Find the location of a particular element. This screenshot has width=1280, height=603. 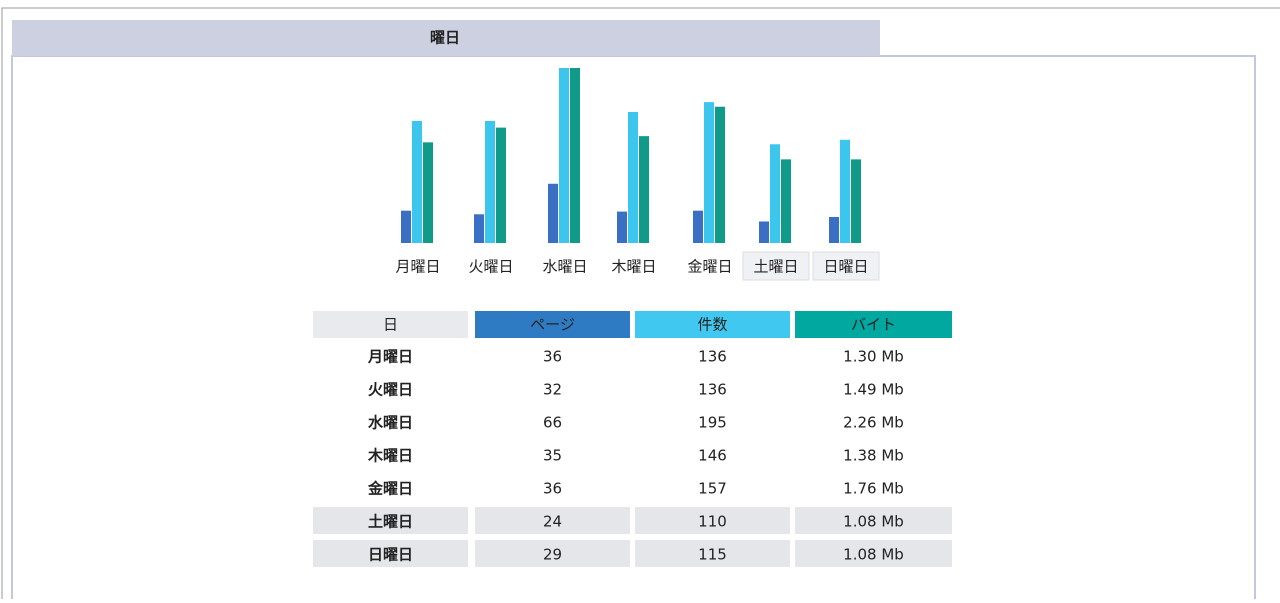

x-tick-label: 土曜日 is located at coordinates (775, 267).